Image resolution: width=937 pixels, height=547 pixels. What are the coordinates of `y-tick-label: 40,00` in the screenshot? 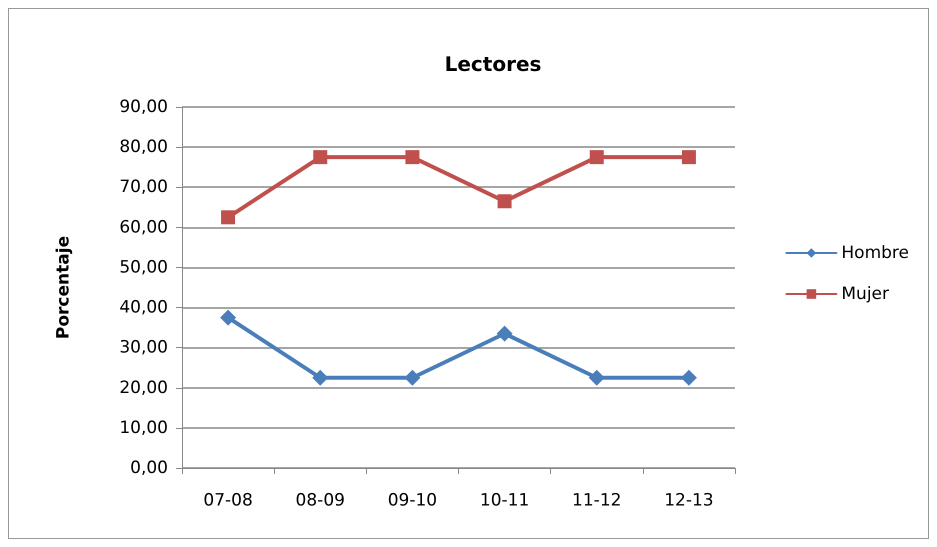 It's located at (143, 308).